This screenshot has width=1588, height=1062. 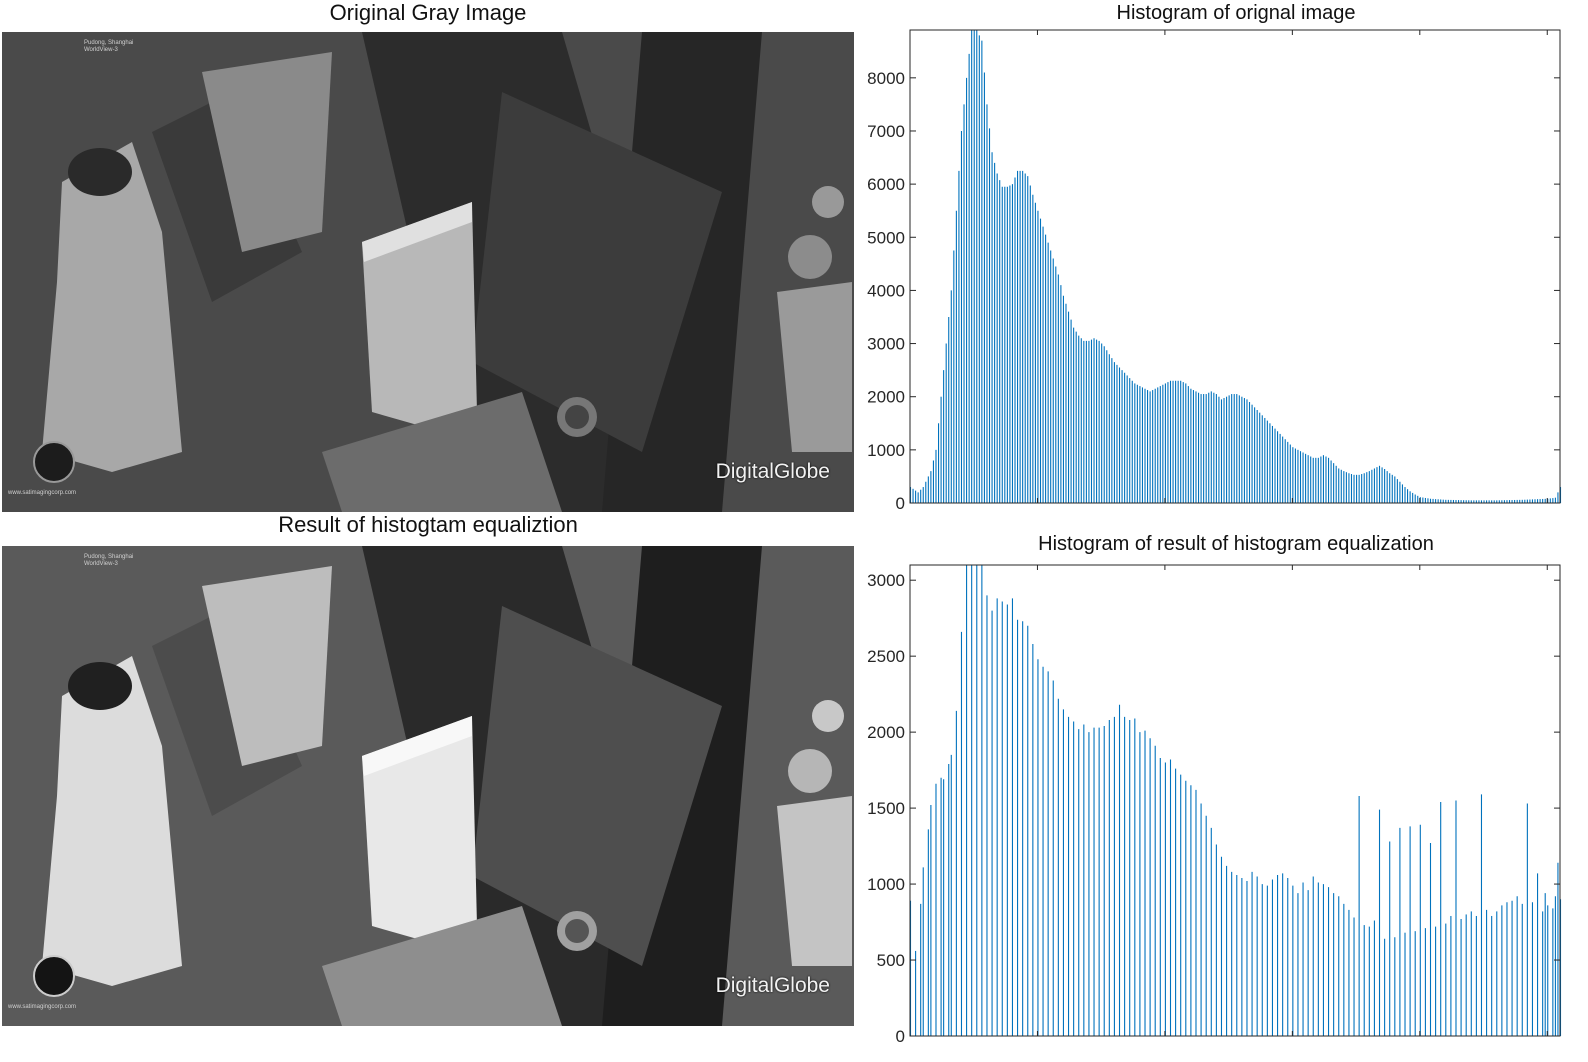 What do you see at coordinates (1236, 13) in the screenshot?
I see `original-histogram-title: Histogram of orignal image` at bounding box center [1236, 13].